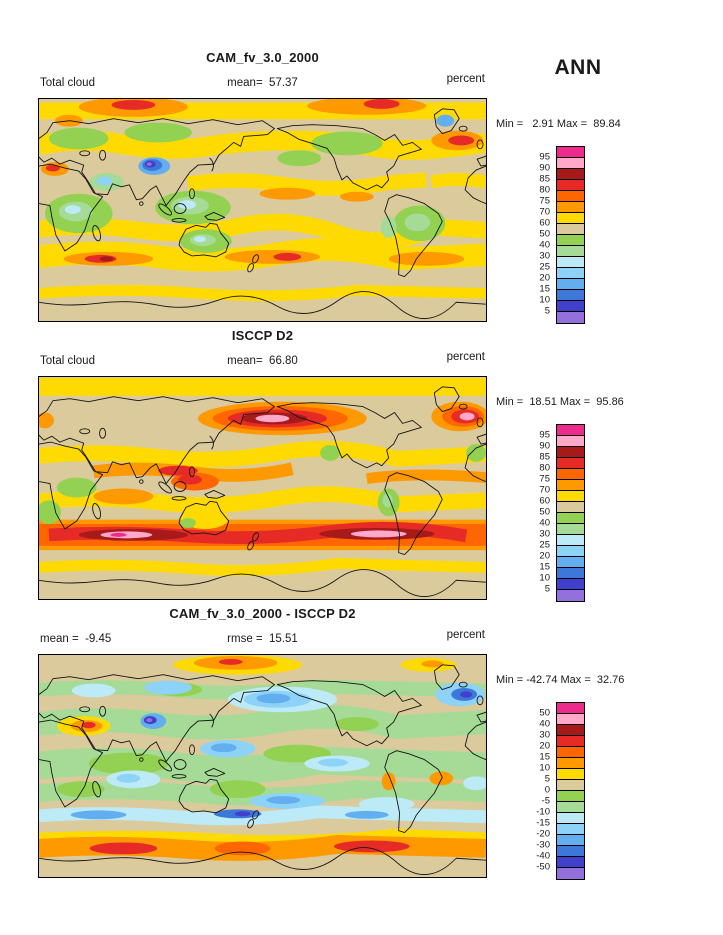  I want to click on map-cam-model, so click(262, 210).